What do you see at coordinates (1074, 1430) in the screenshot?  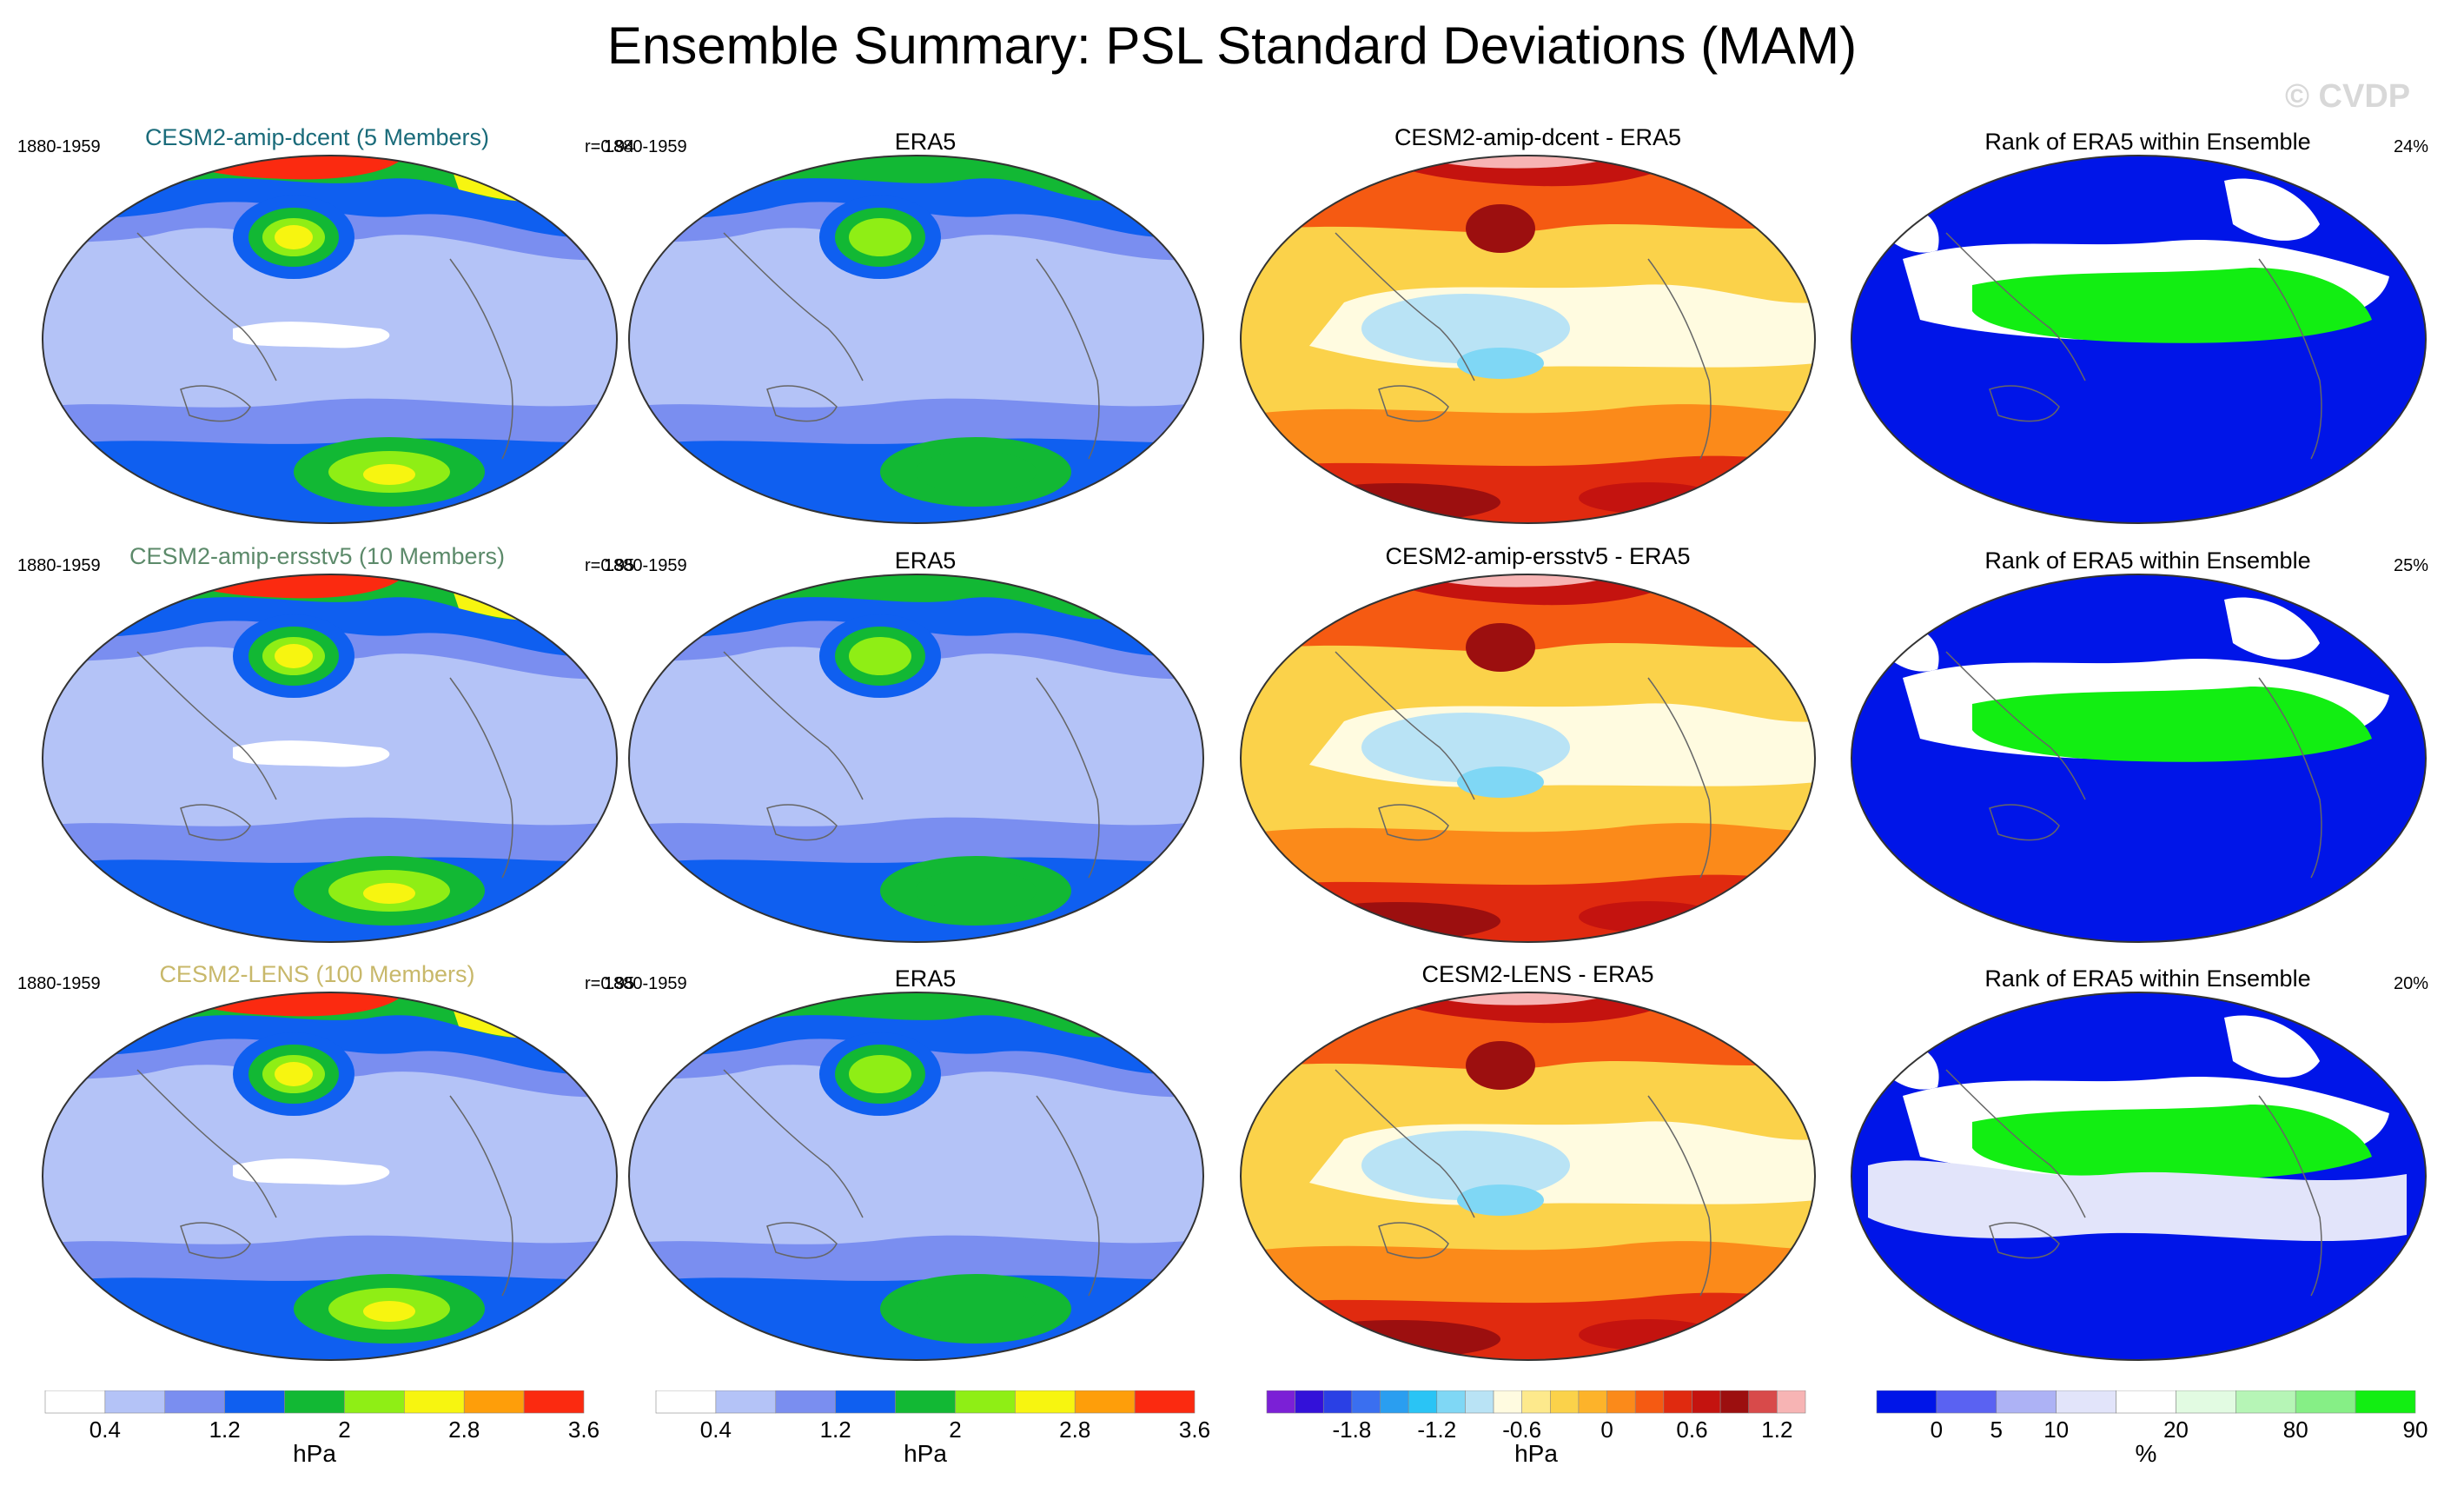 I see `colorbar-tick-label: 2.8` at bounding box center [1074, 1430].